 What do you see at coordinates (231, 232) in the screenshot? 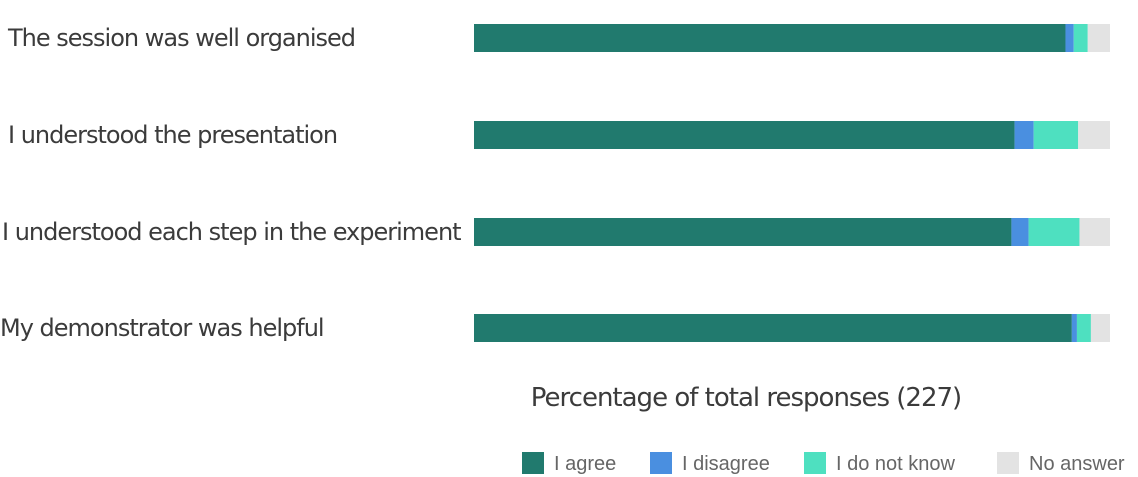
I see `category-label: I understood each step in the experiment` at bounding box center [231, 232].